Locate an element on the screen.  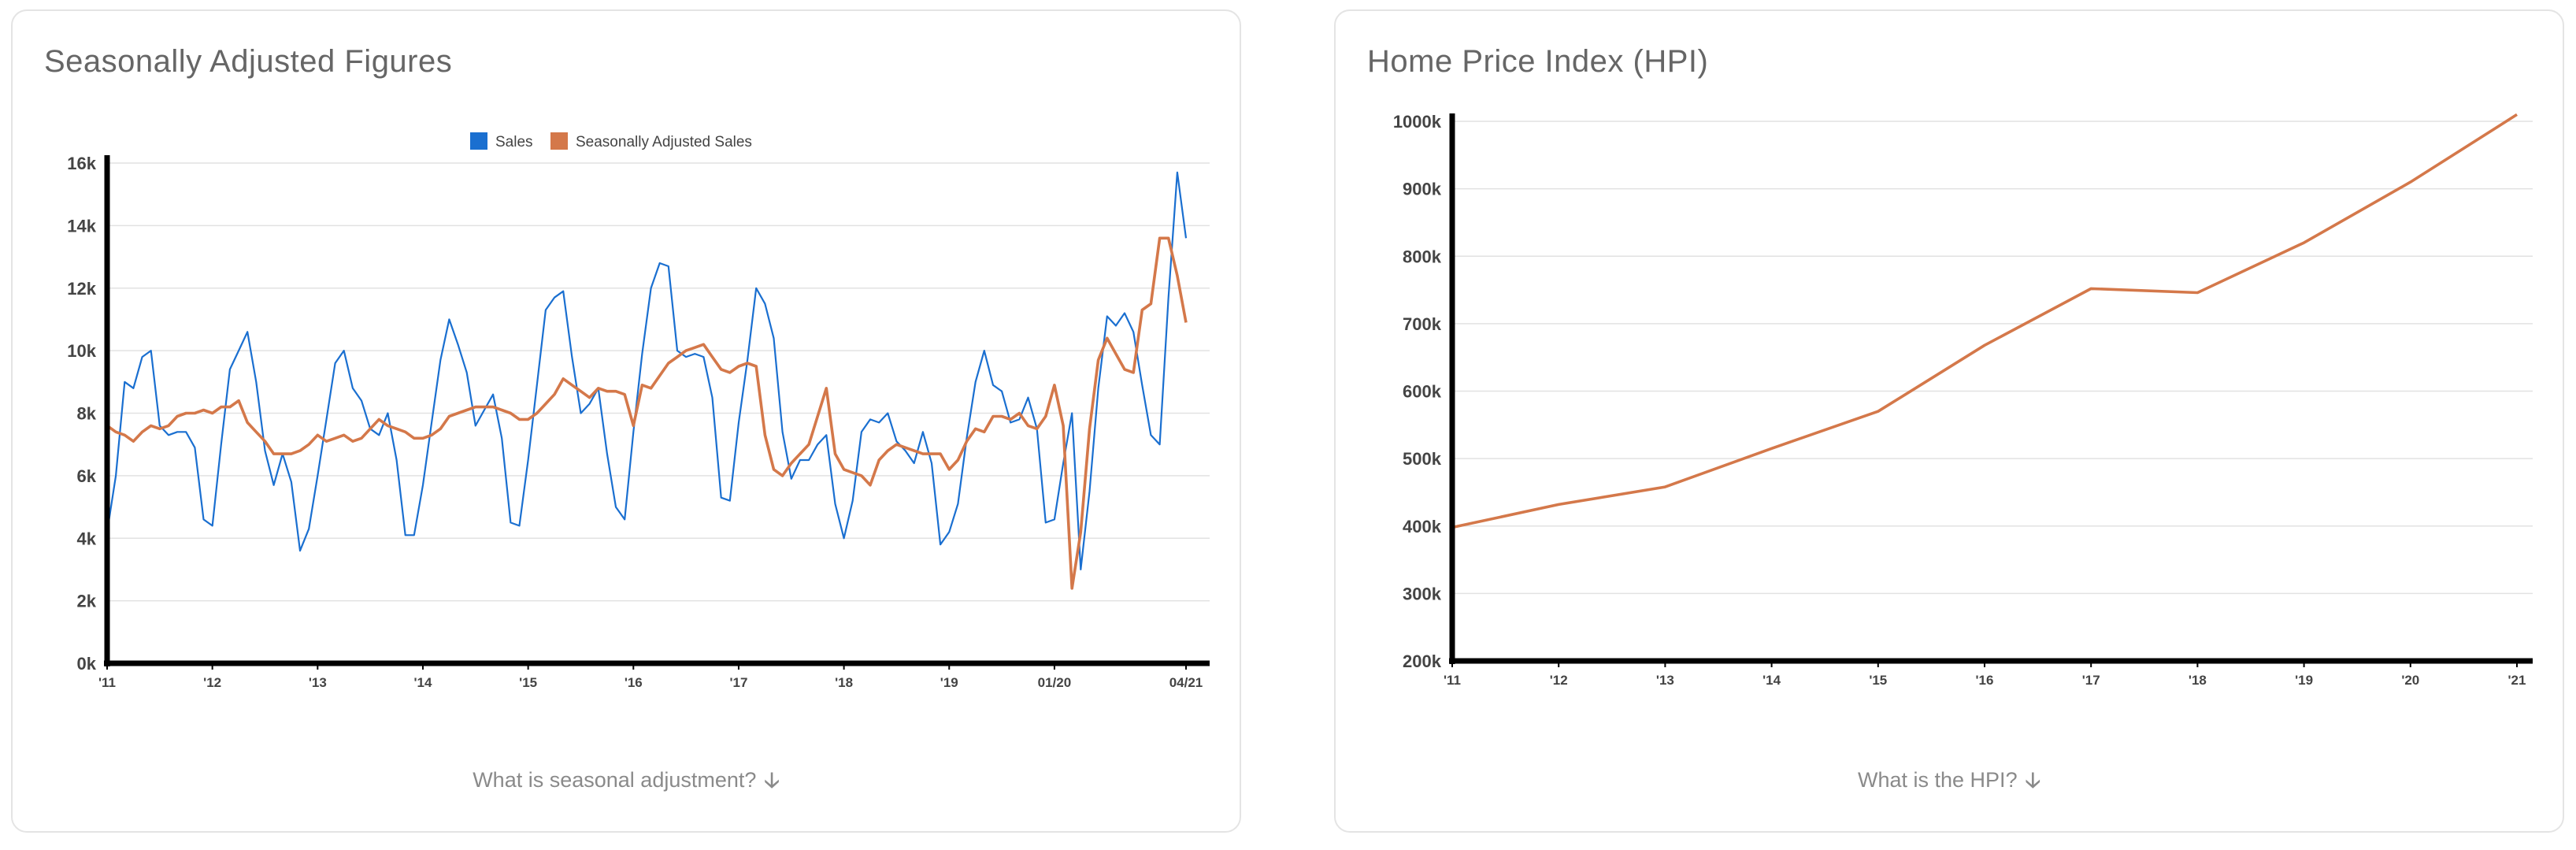
y-tick-label: 200k is located at coordinates (1422, 661).